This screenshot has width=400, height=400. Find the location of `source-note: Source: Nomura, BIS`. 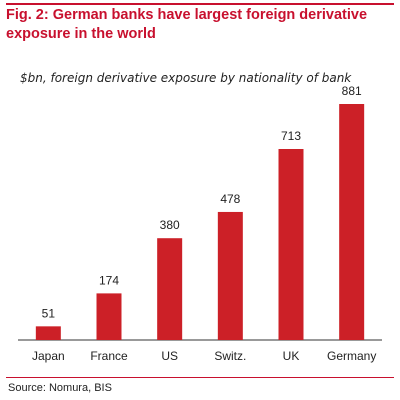

source-note: Source: Nomura, BIS is located at coordinates (60, 388).